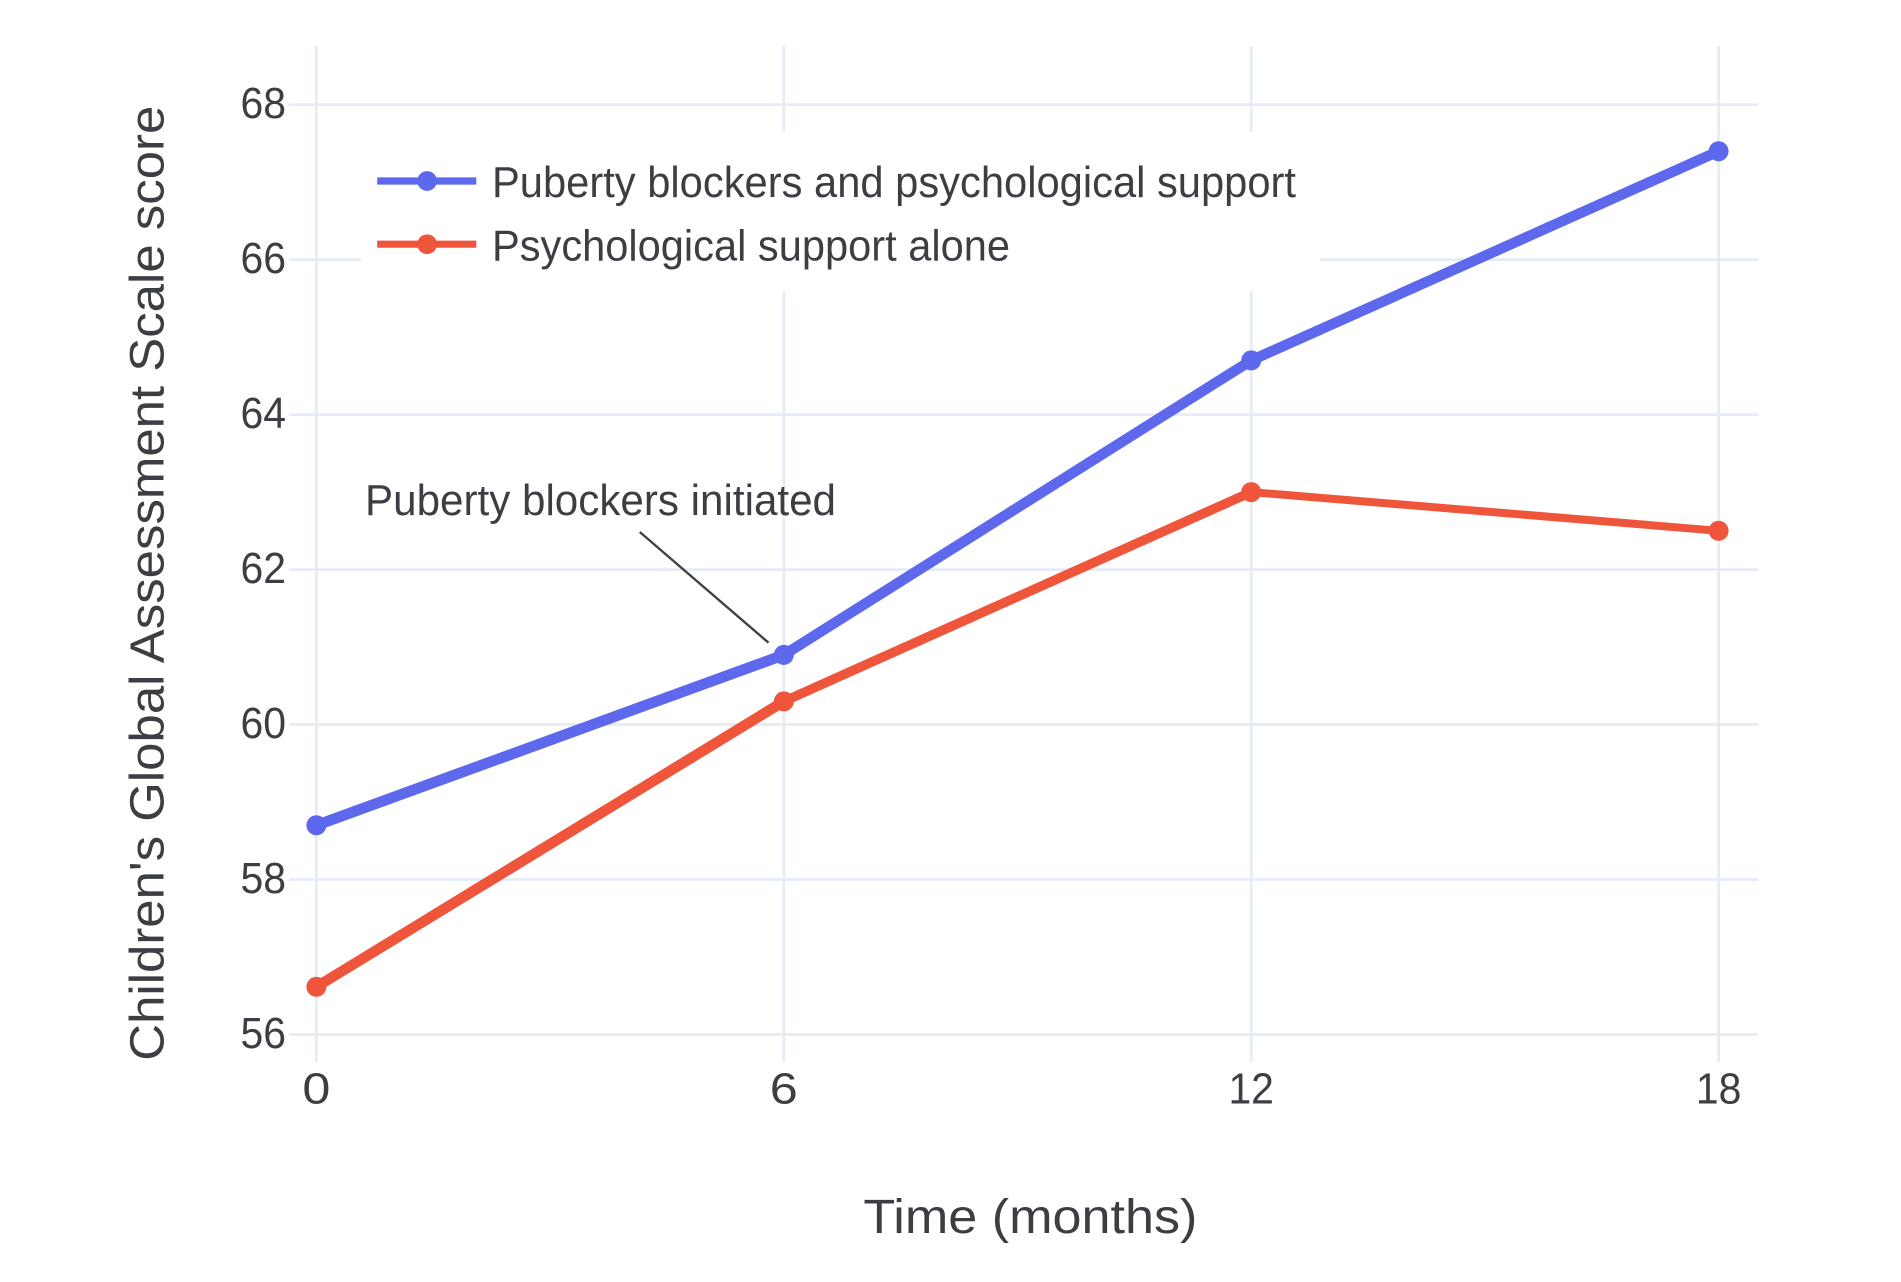 This screenshot has height=1282, width=1901. I want to click on svg-text: Time (months), so click(1030, 1217).